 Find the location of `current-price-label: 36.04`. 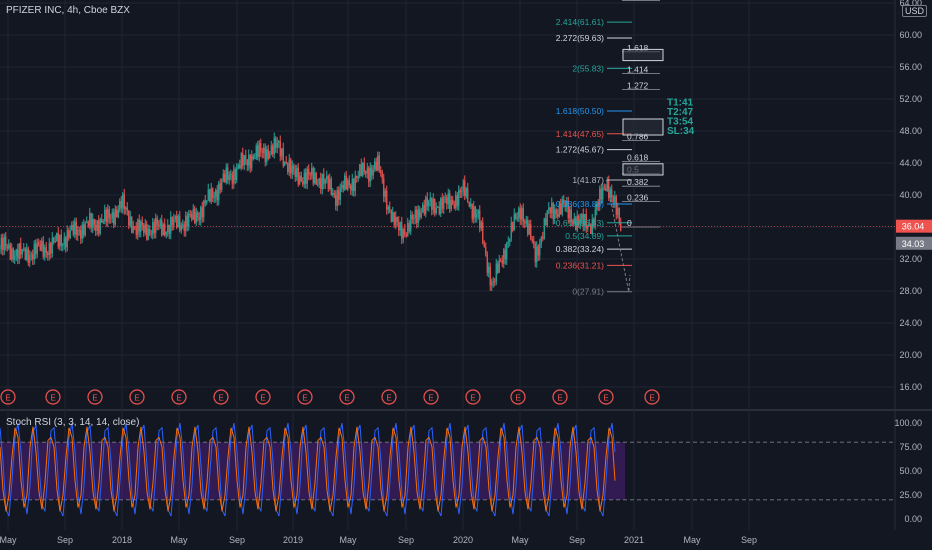

current-price-label: 36.04 is located at coordinates (913, 227).